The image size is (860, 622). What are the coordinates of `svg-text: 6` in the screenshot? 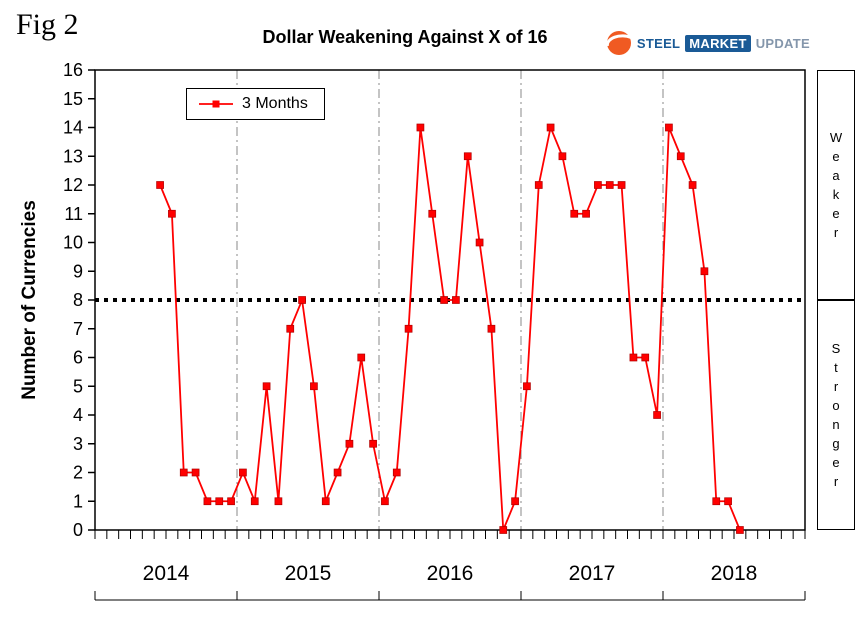 It's located at (78, 358).